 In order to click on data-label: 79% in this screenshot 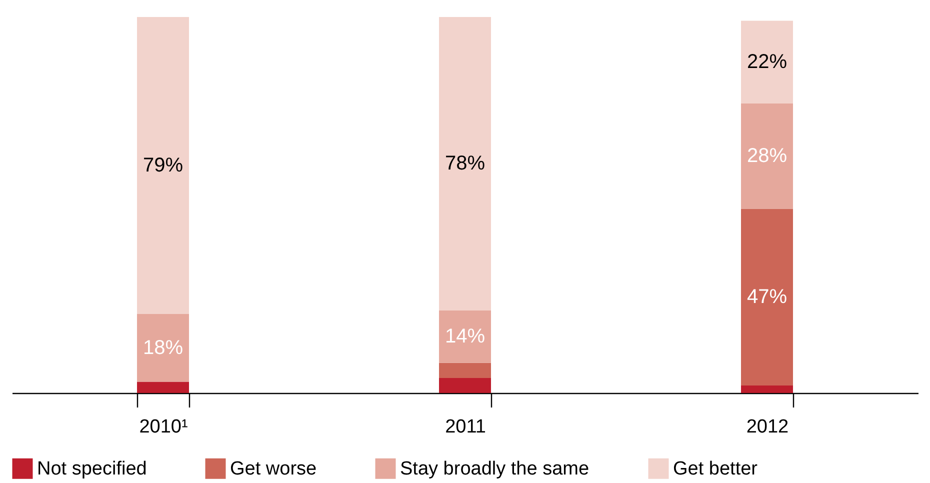, I will do `click(163, 165)`.